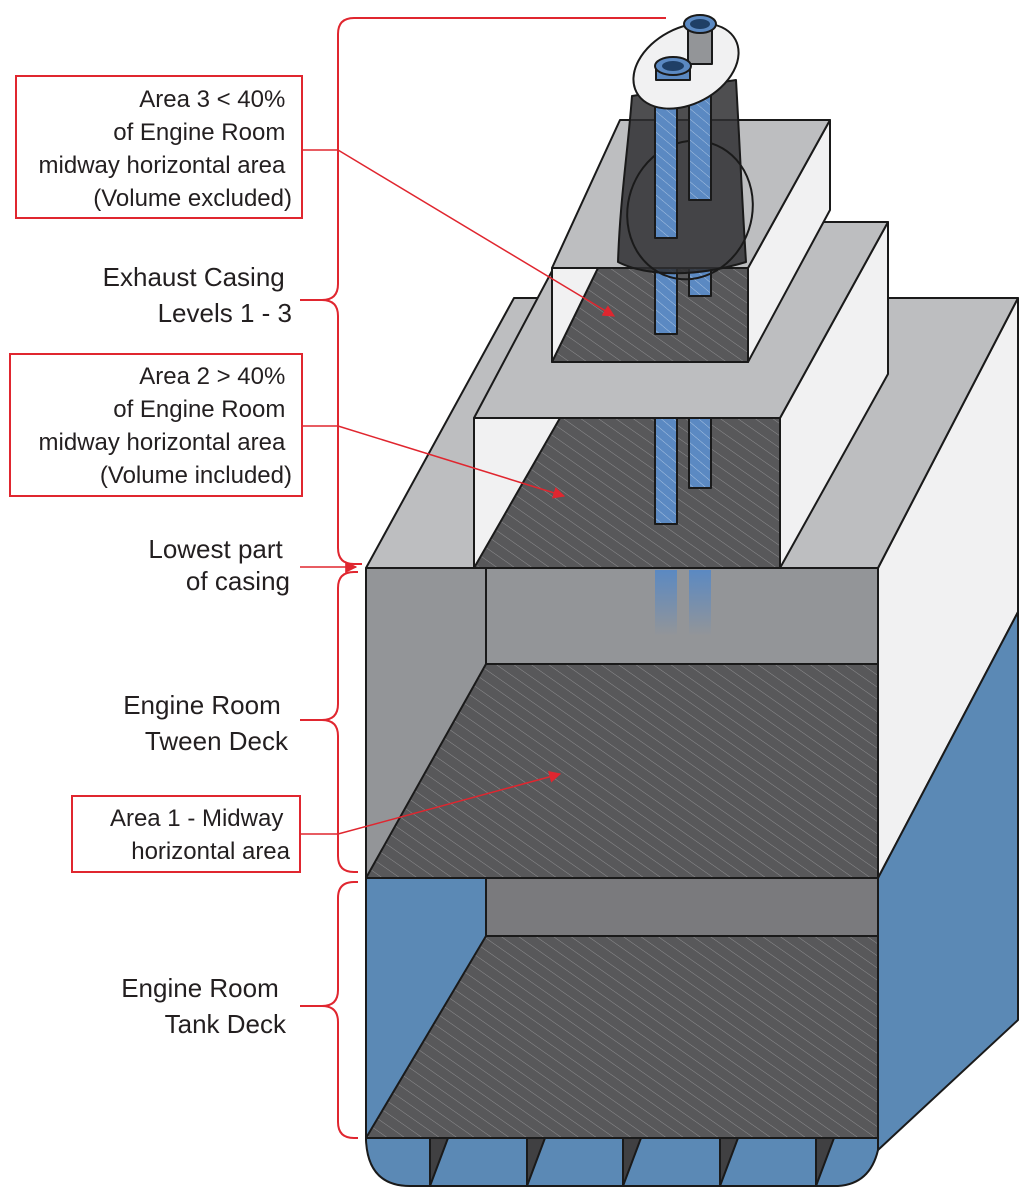 The image size is (1026, 1194). I want to click on lowest-part-callout: Lowest part of casing, so click(253, 565).